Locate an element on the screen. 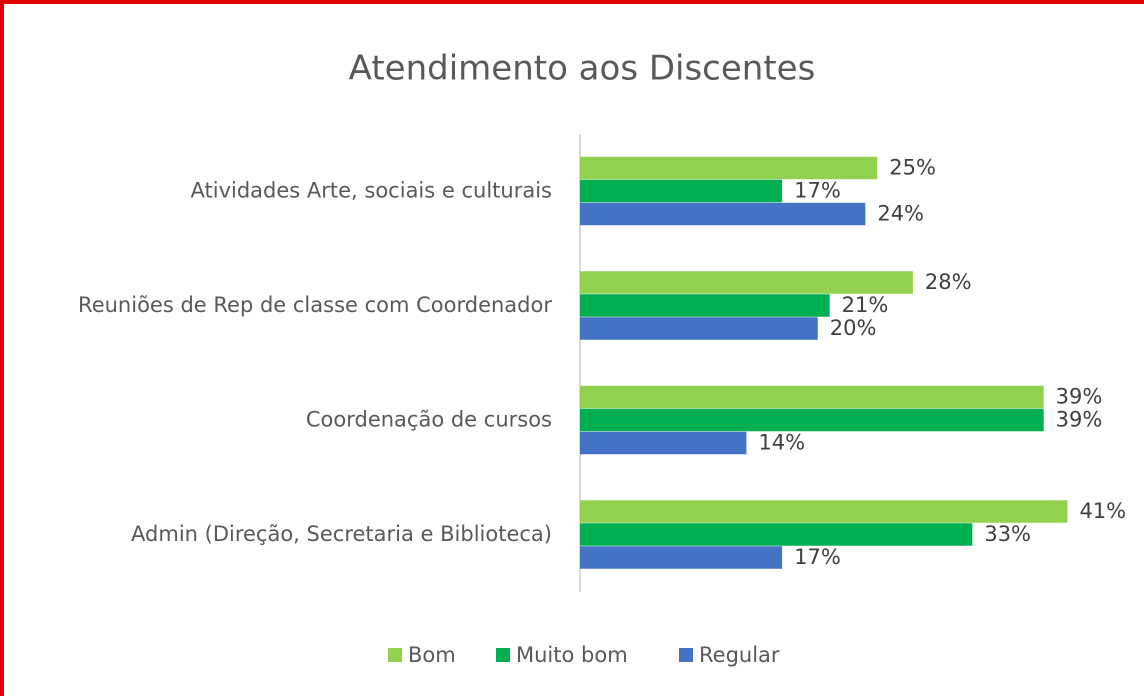 The width and height of the screenshot is (1144, 696). data-label: 20% is located at coordinates (853, 328).